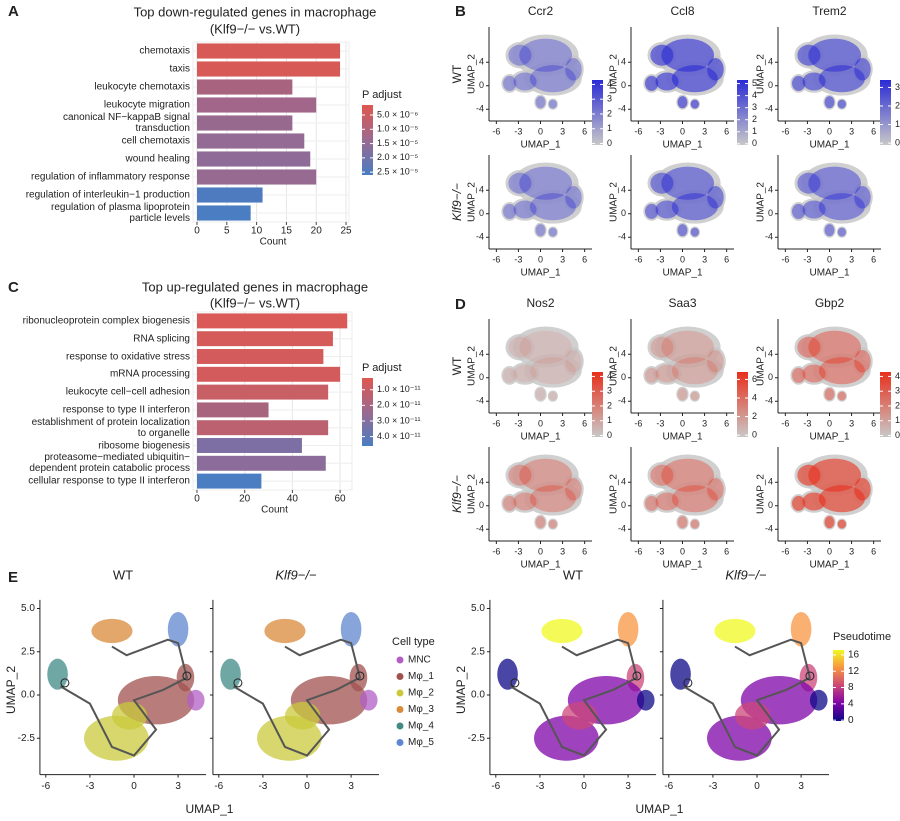  Describe the element at coordinates (770, 62) in the screenshot. I see `y-tick-label: 4` at that location.